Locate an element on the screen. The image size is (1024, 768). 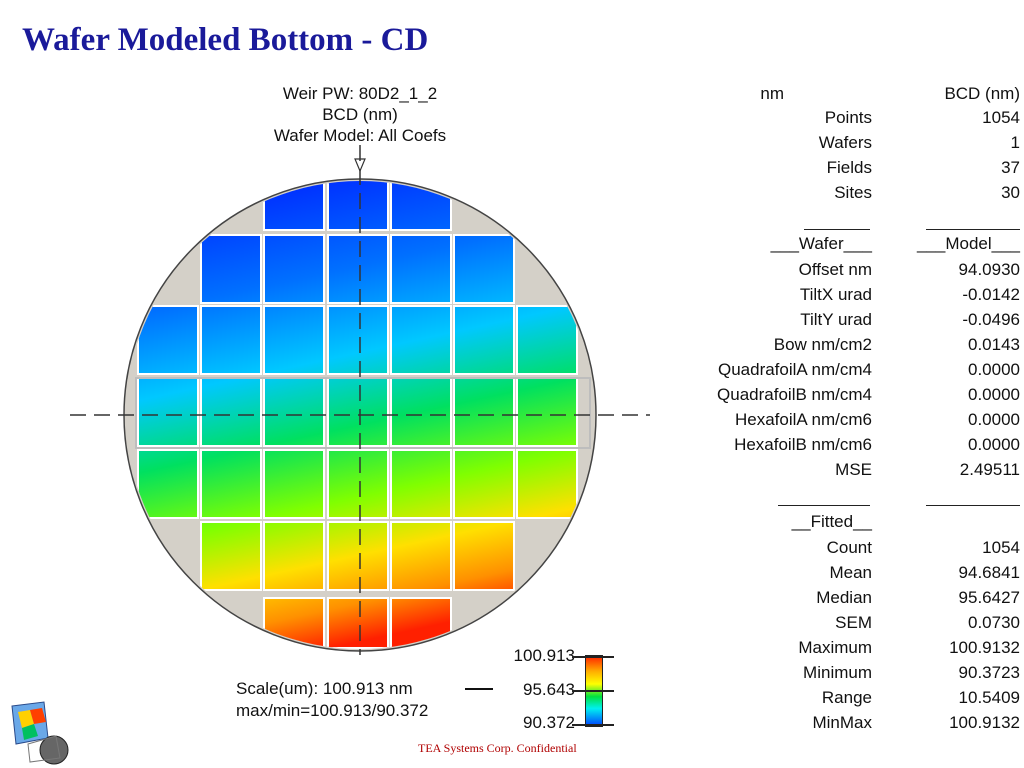
stats-metric-header: BCD (nm) is located at coordinates (982, 93).